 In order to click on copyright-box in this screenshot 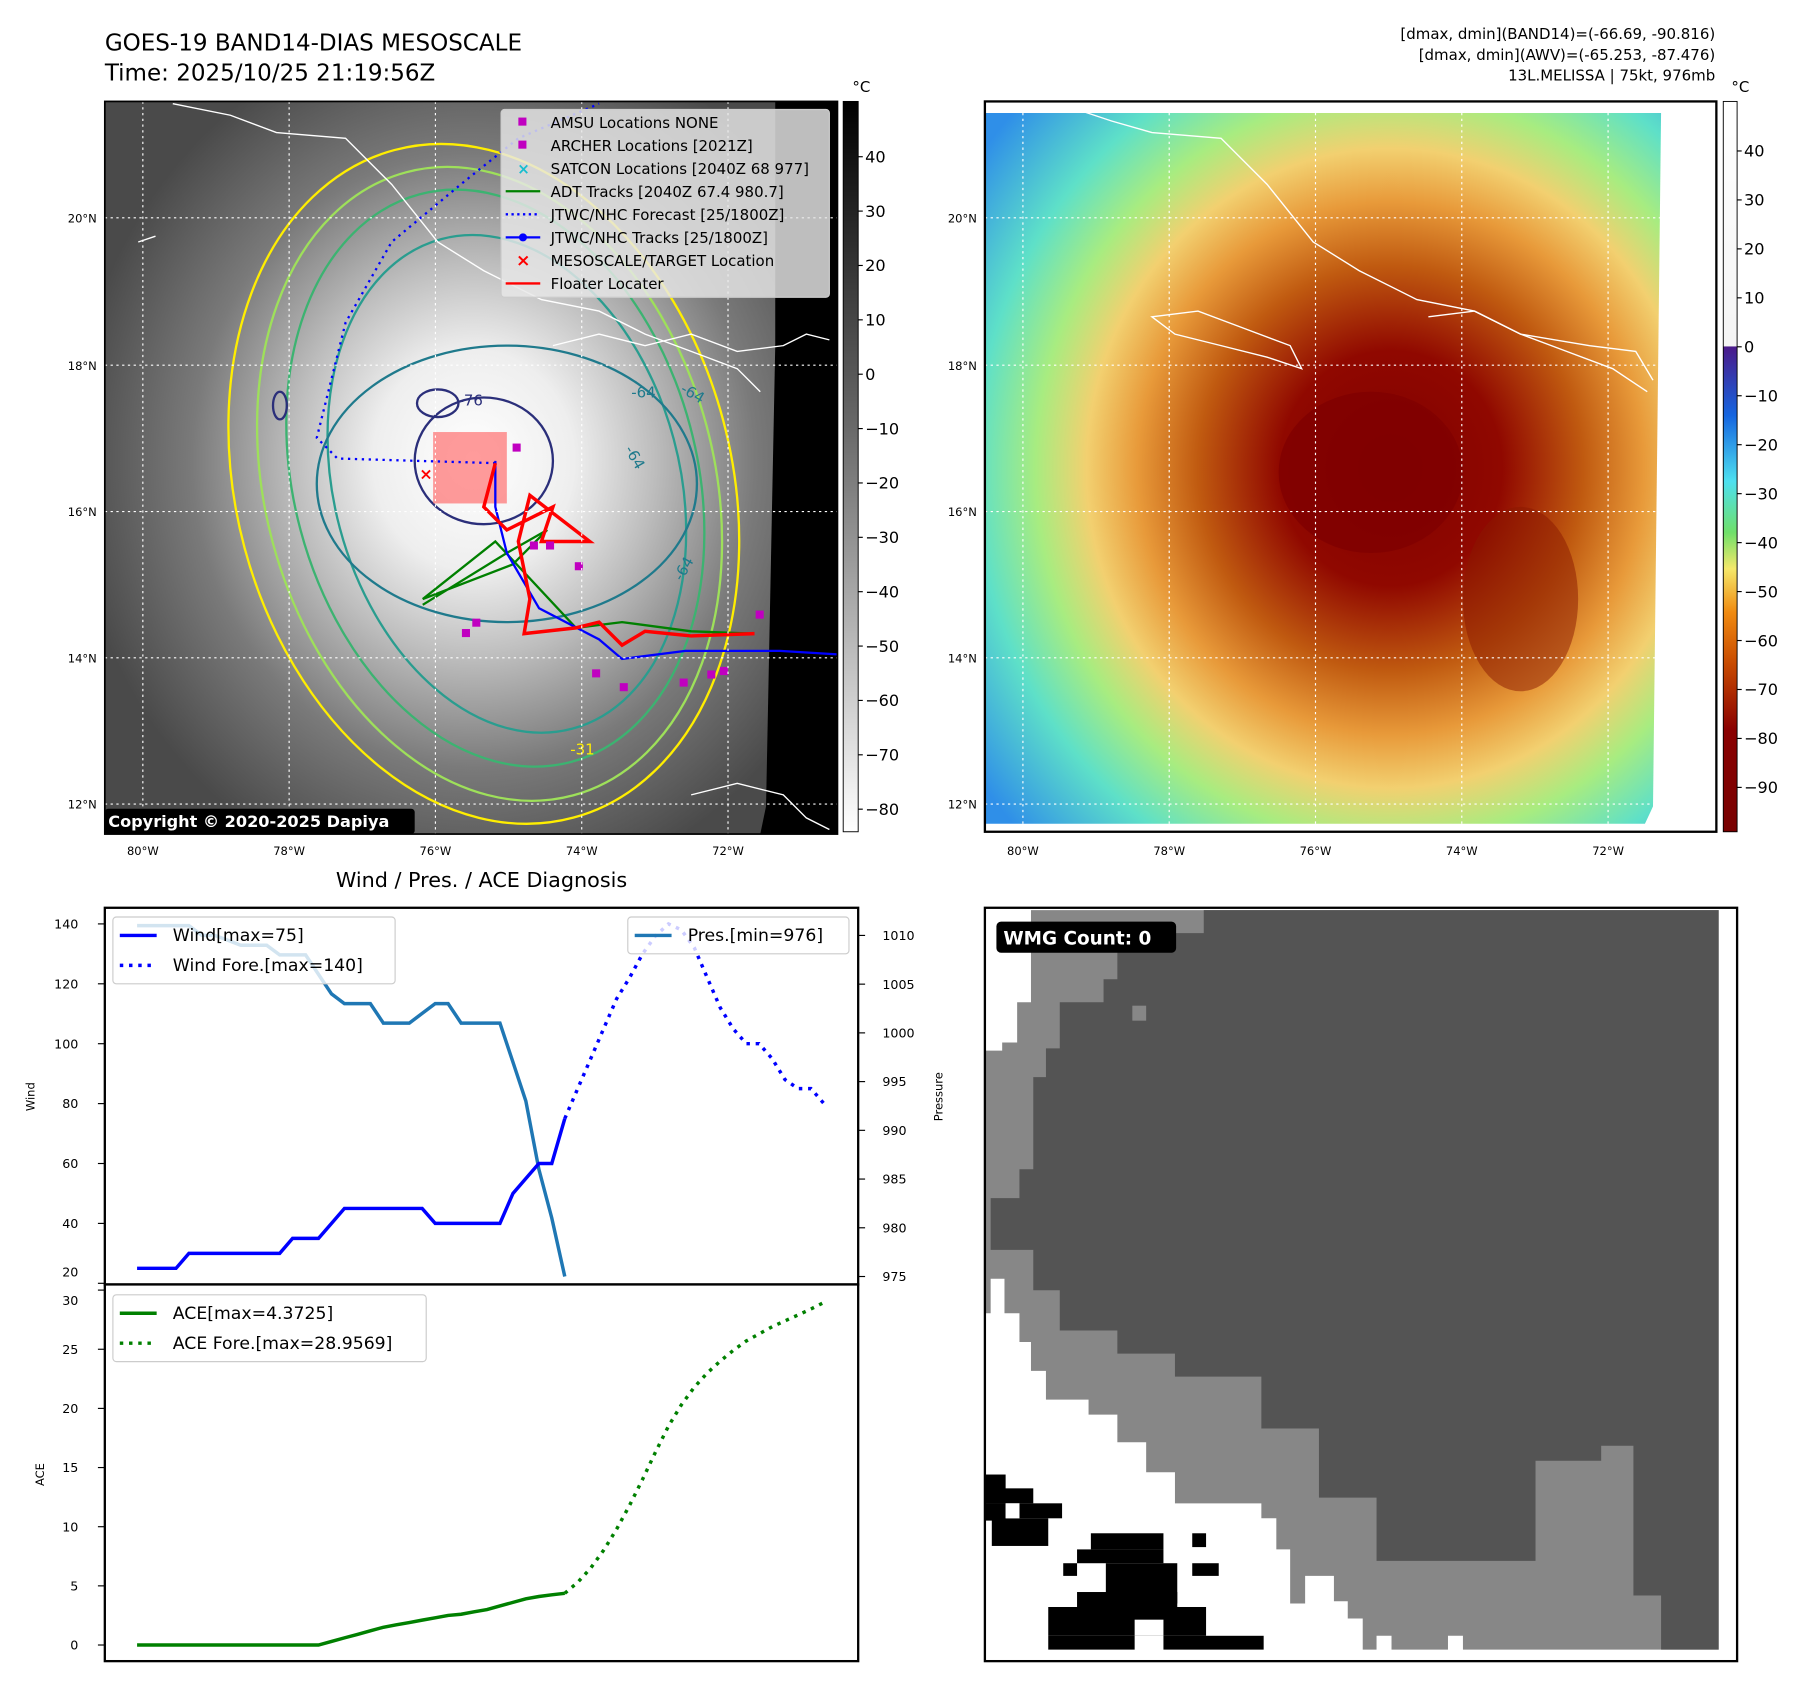, I will do `click(259, 821)`.